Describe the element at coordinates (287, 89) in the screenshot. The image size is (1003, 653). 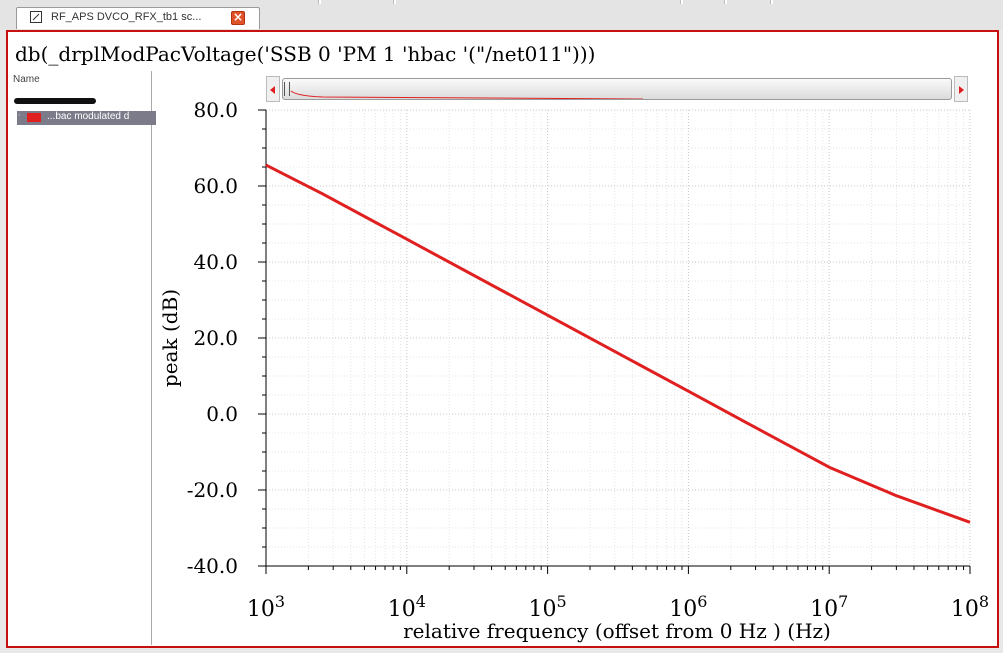
I see `thumb-left-grip` at that location.